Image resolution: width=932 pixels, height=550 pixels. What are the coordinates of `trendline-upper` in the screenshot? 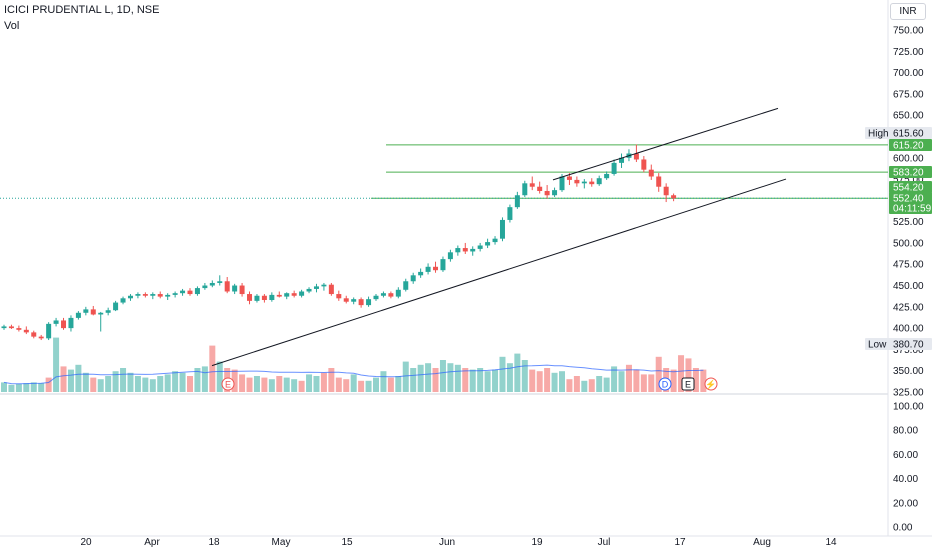 It's located at (665, 144).